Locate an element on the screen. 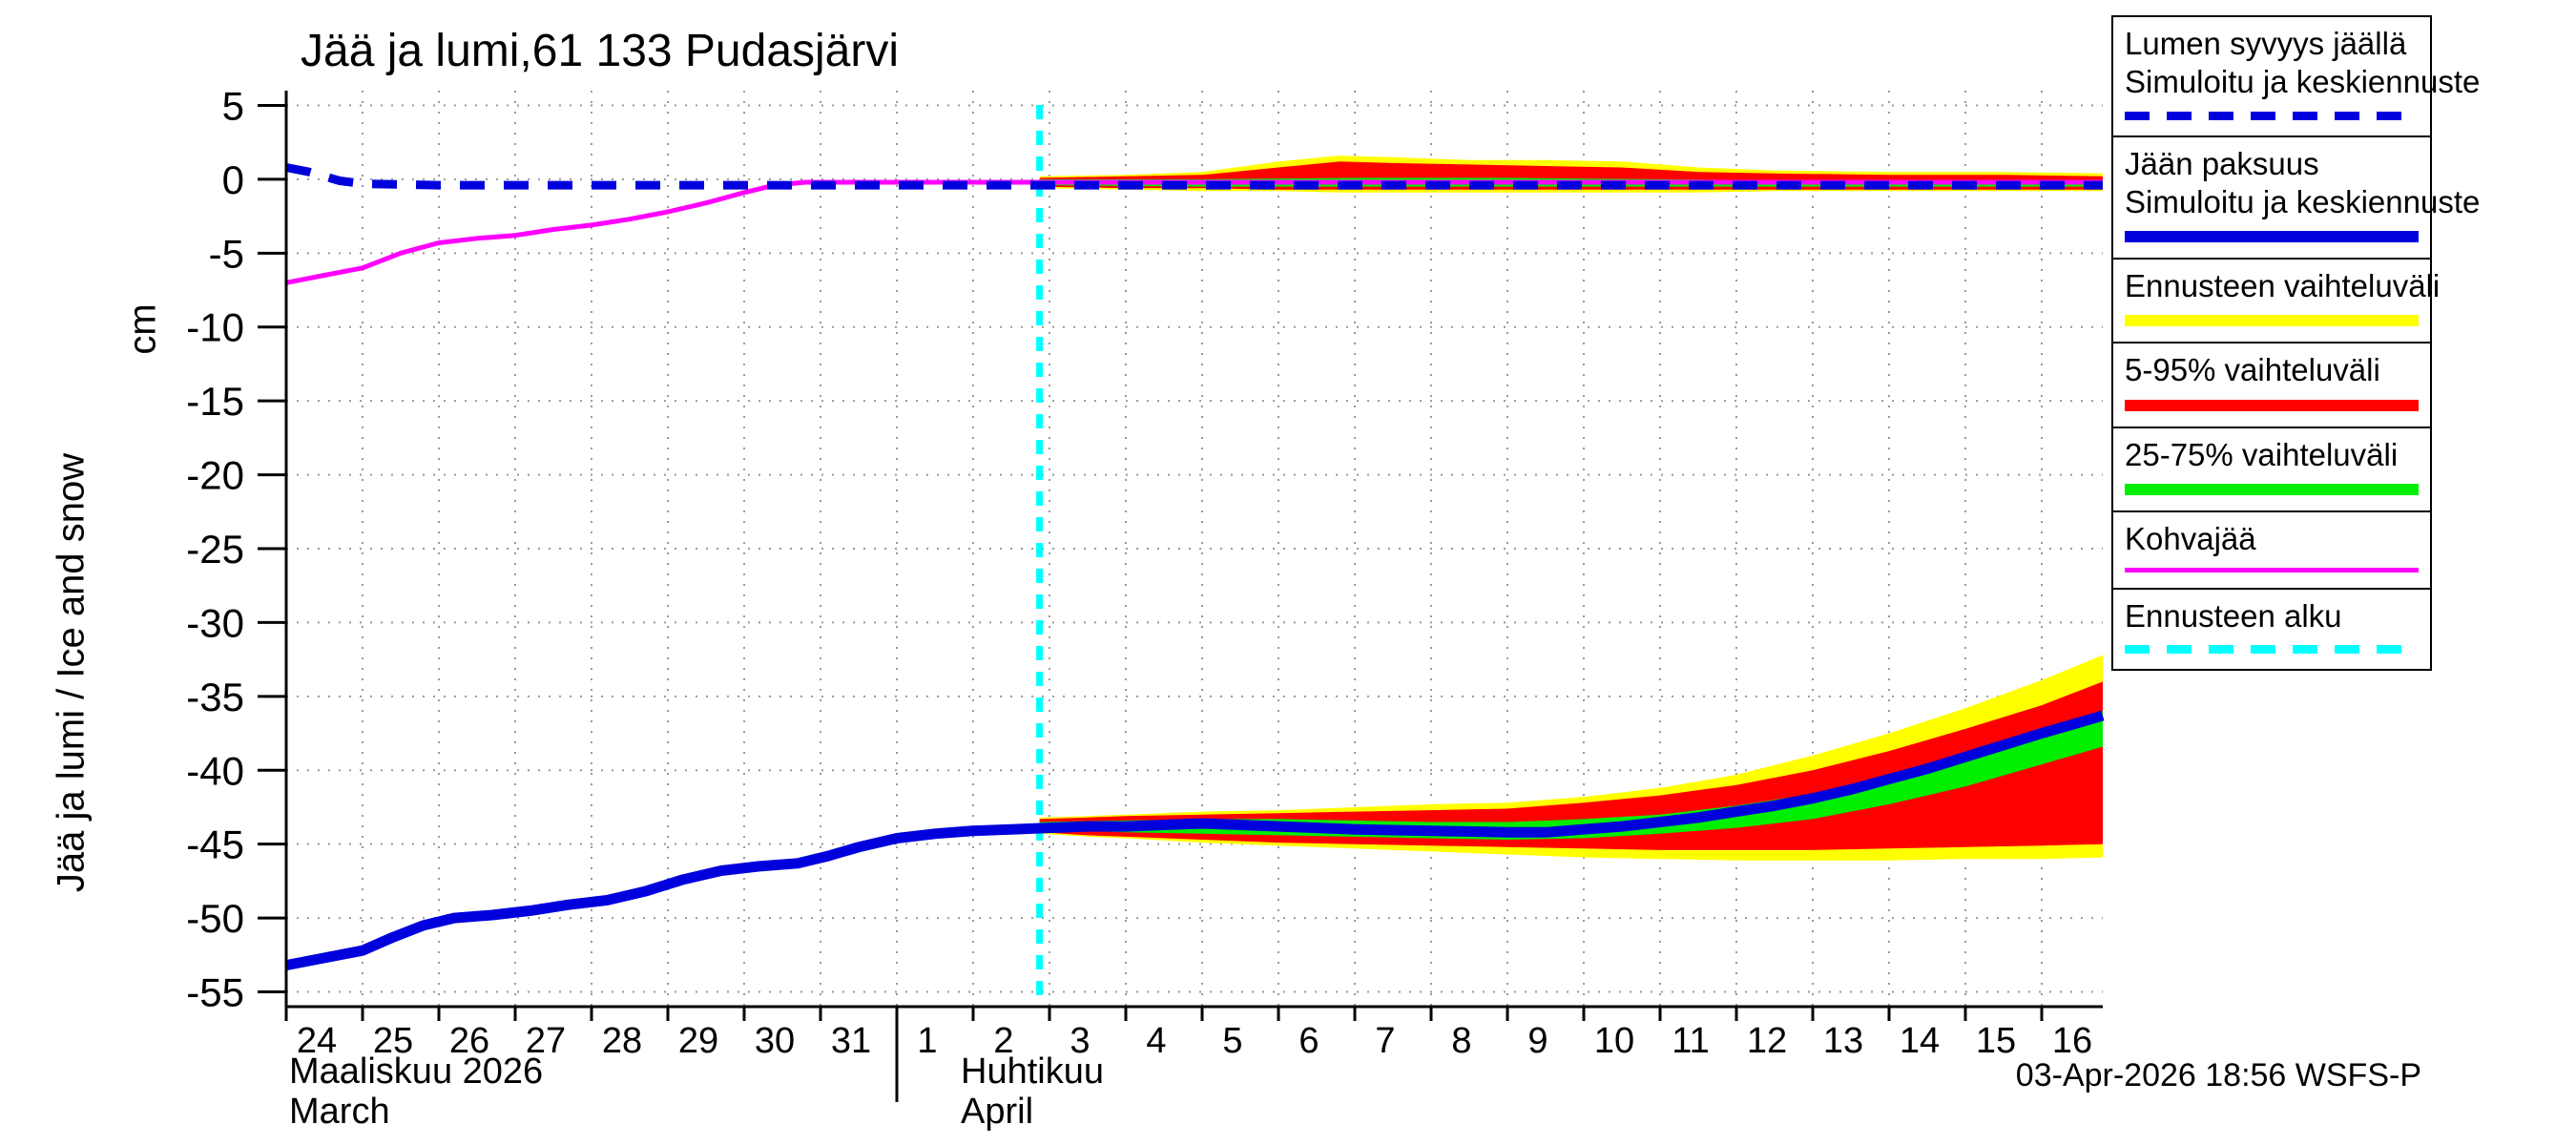 The height and width of the screenshot is (1145, 2576). timestamp: 03-Apr-2026 18:56 WSFS-P is located at coordinates (2218, 1075).